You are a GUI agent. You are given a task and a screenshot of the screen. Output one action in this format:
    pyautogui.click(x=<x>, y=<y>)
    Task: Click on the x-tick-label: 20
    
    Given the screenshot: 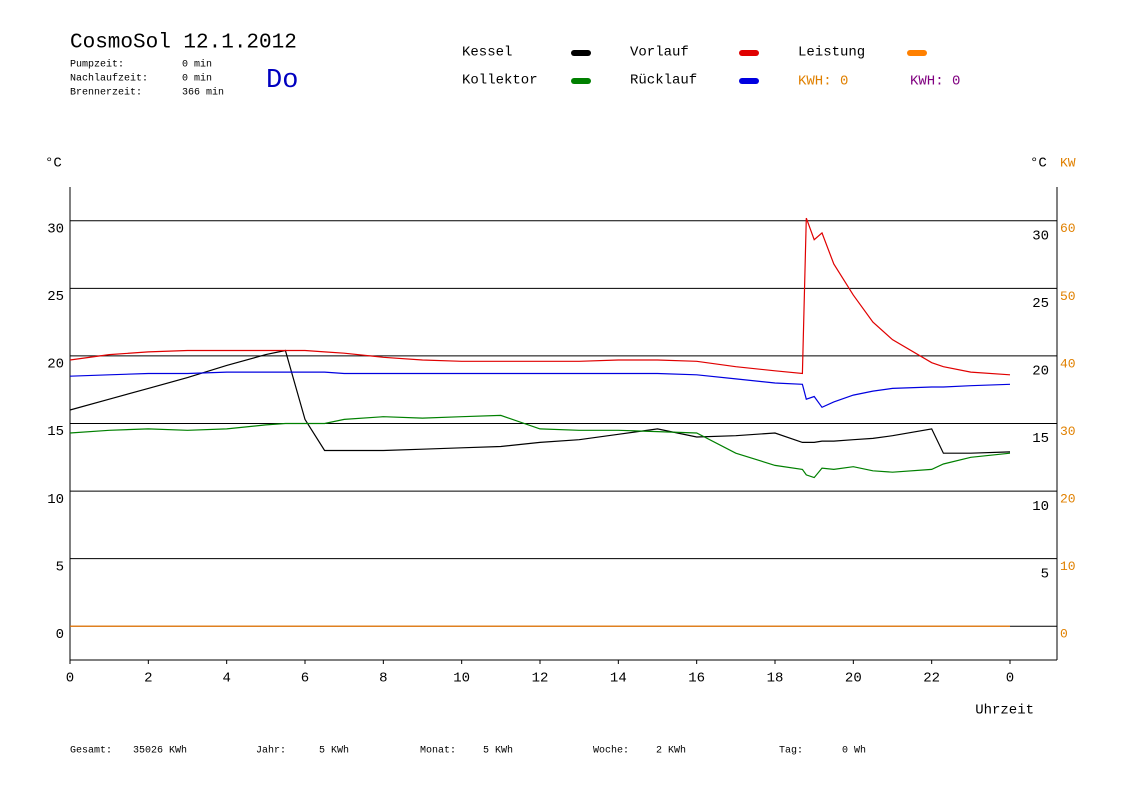 What is the action you would take?
    pyautogui.click(x=853, y=679)
    